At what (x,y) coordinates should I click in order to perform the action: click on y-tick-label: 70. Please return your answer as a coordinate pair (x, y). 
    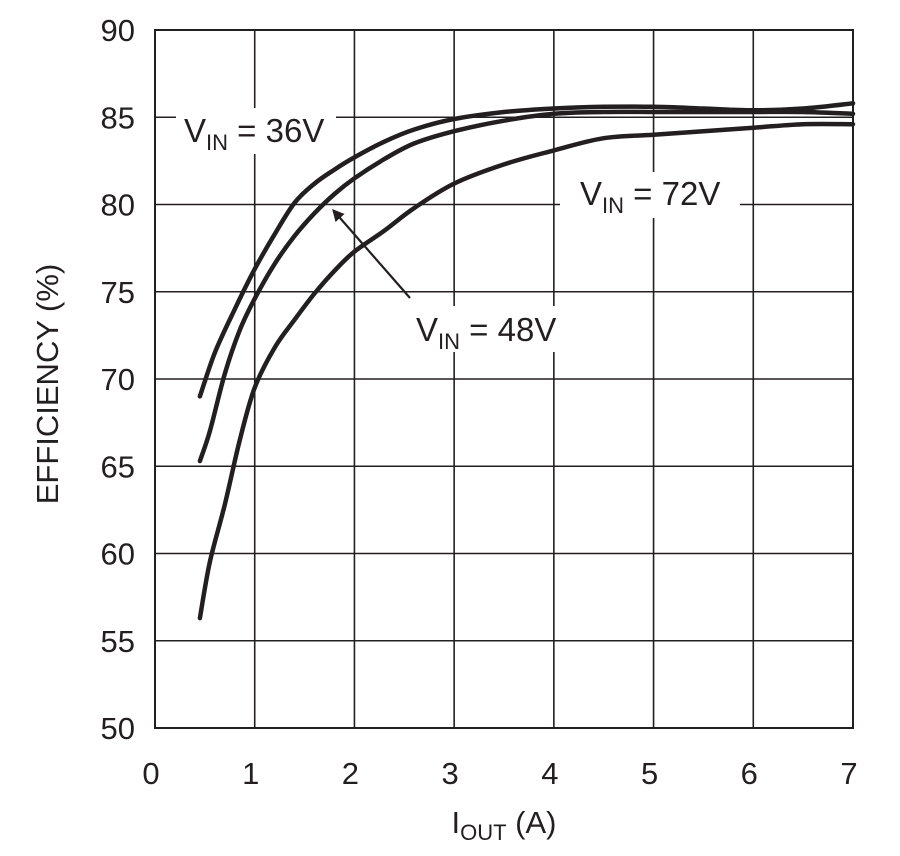
    Looking at the image, I should click on (118, 379).